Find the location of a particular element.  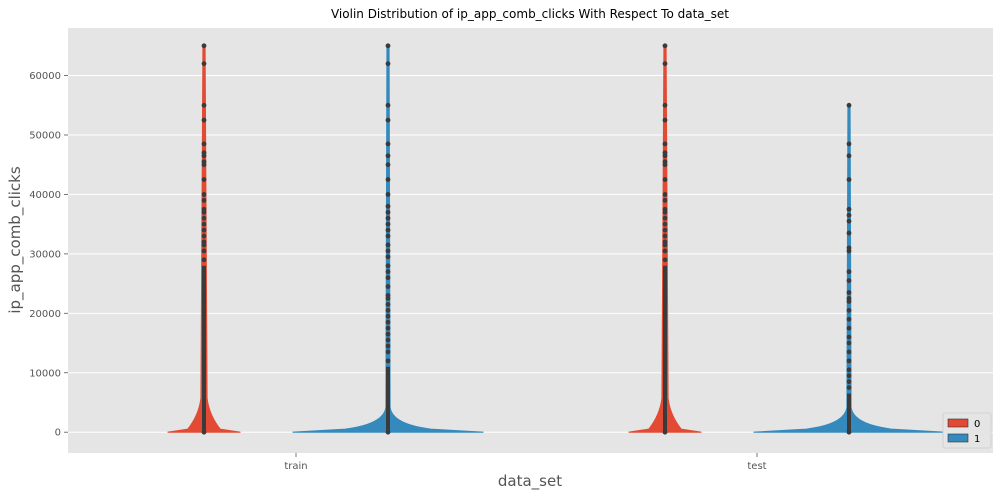

y-axis-ticks: 0 10000 20000 30000 40000 50000 60000 is located at coordinates (48, 255).